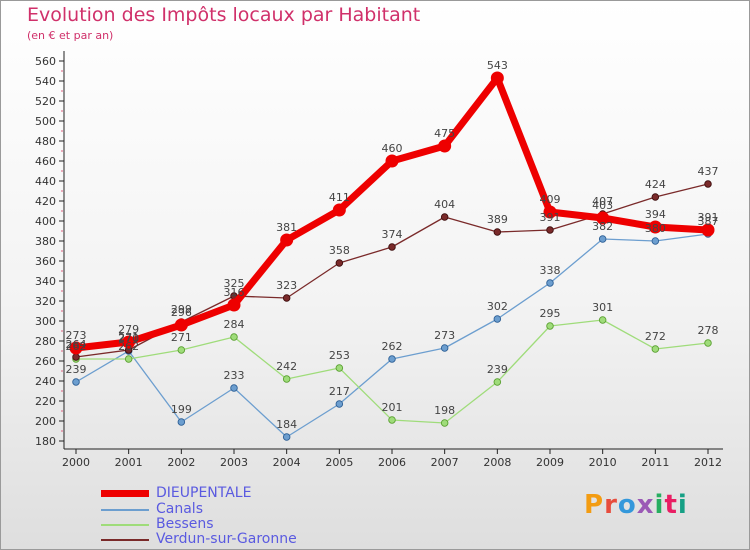  Describe the element at coordinates (339, 462) in the screenshot. I see `x-tick-label: 2005` at that location.